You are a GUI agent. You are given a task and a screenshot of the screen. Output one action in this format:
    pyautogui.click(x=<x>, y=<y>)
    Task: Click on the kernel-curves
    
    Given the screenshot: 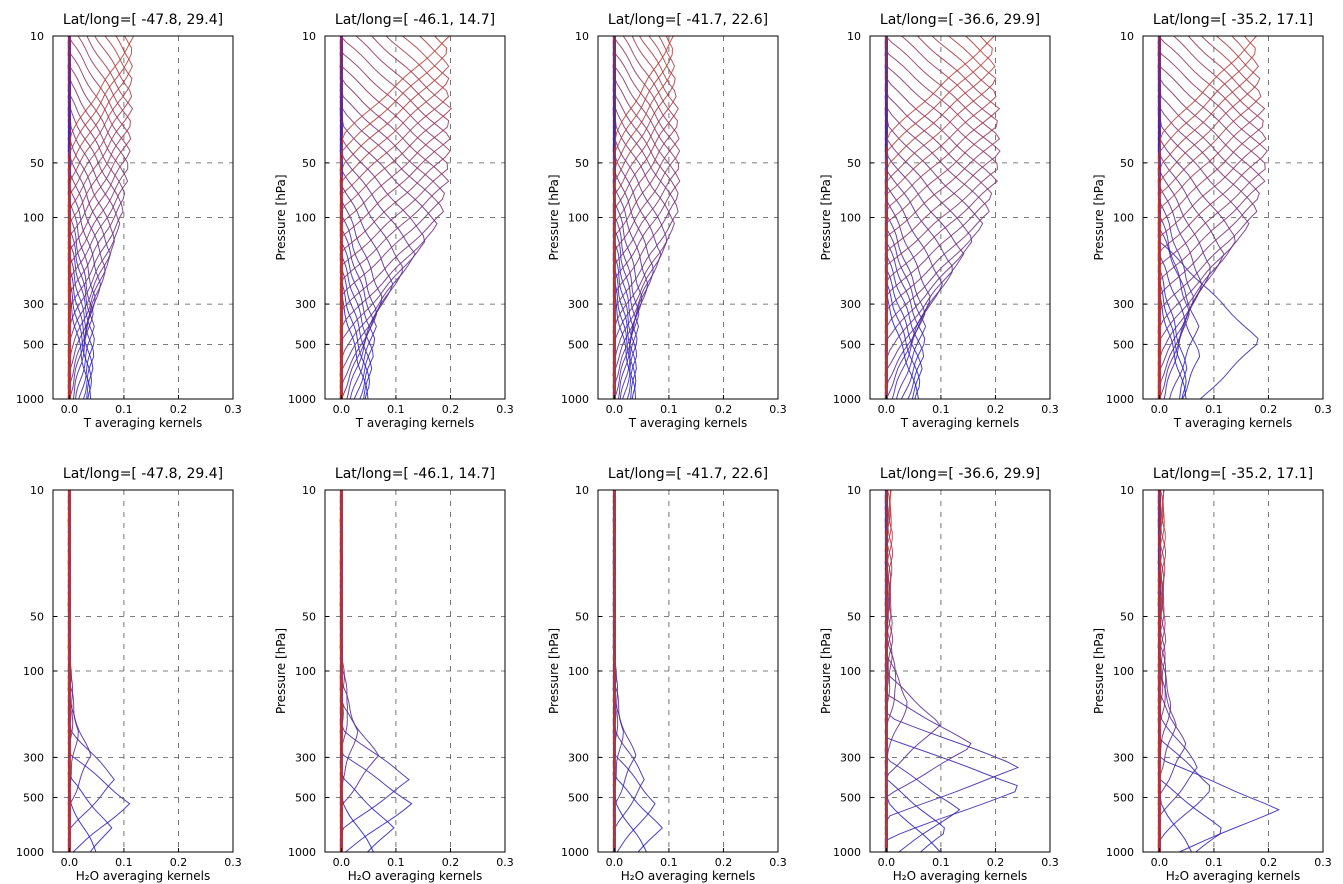 What is the action you would take?
    pyautogui.click(x=396, y=217)
    